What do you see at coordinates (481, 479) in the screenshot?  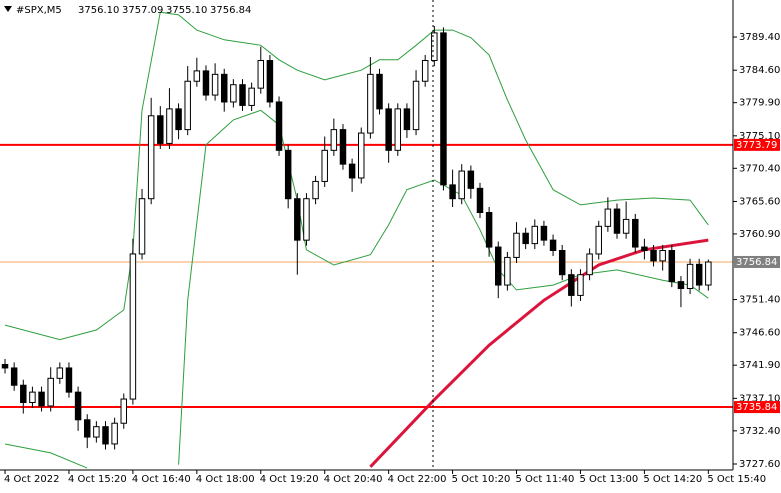 I see `x-tick-label: 5 Oct 10:20` at bounding box center [481, 479].